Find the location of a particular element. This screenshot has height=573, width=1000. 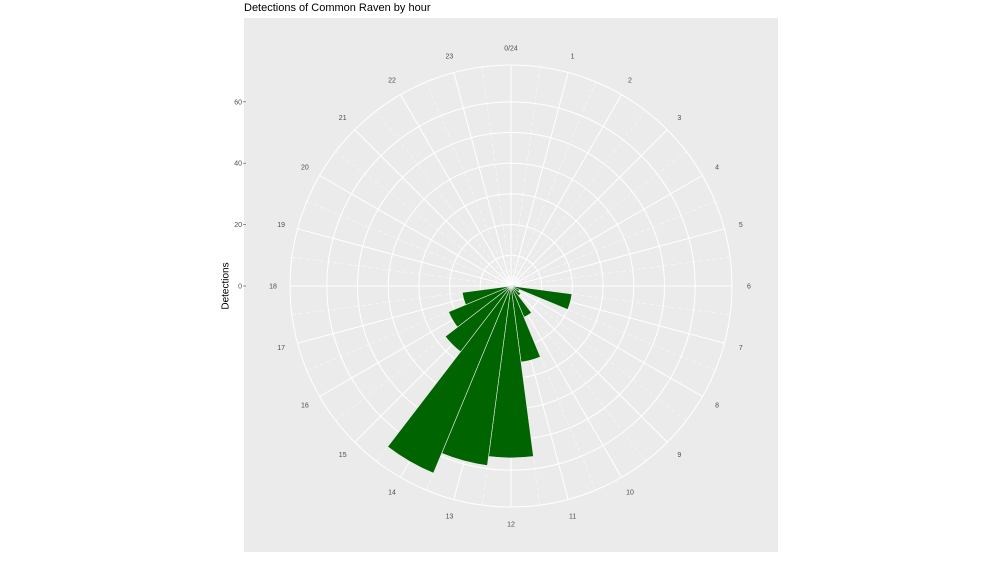

hour-label: 7 is located at coordinates (741, 348).